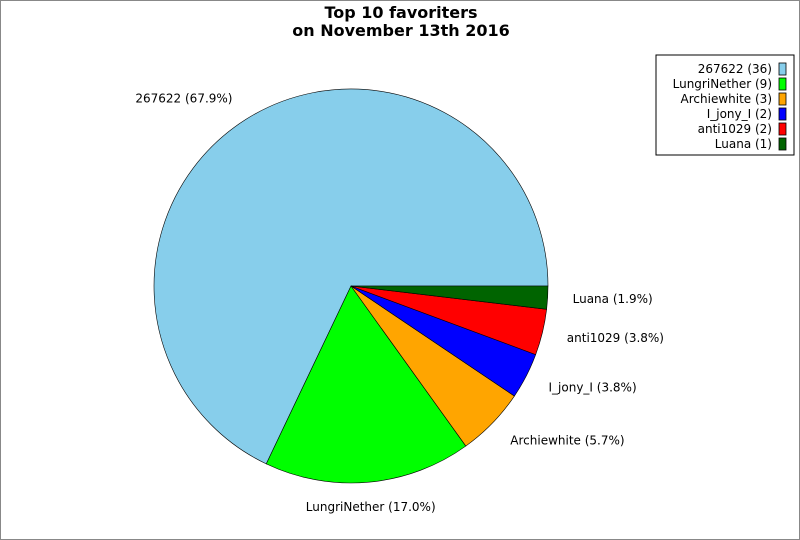  What do you see at coordinates (782, 129) in the screenshot?
I see `legend-swatch-anti1029` at bounding box center [782, 129].